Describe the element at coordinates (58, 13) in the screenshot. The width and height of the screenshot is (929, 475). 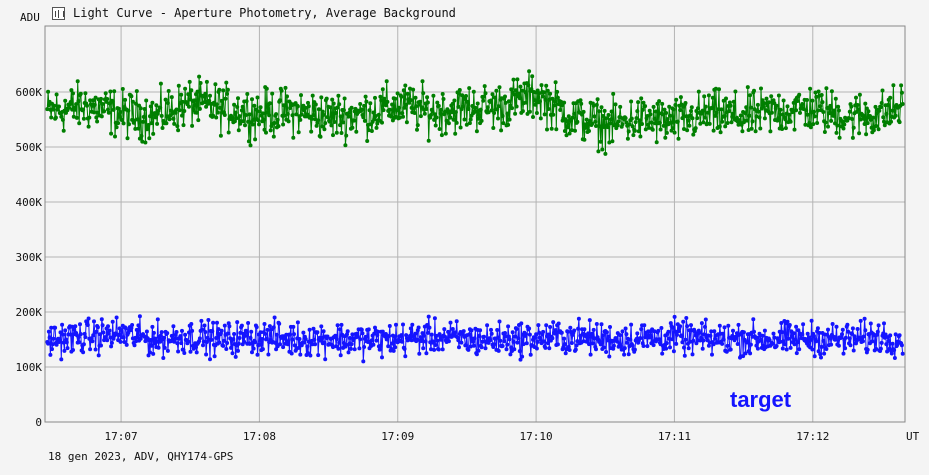
I see `chart-icon` at that location.